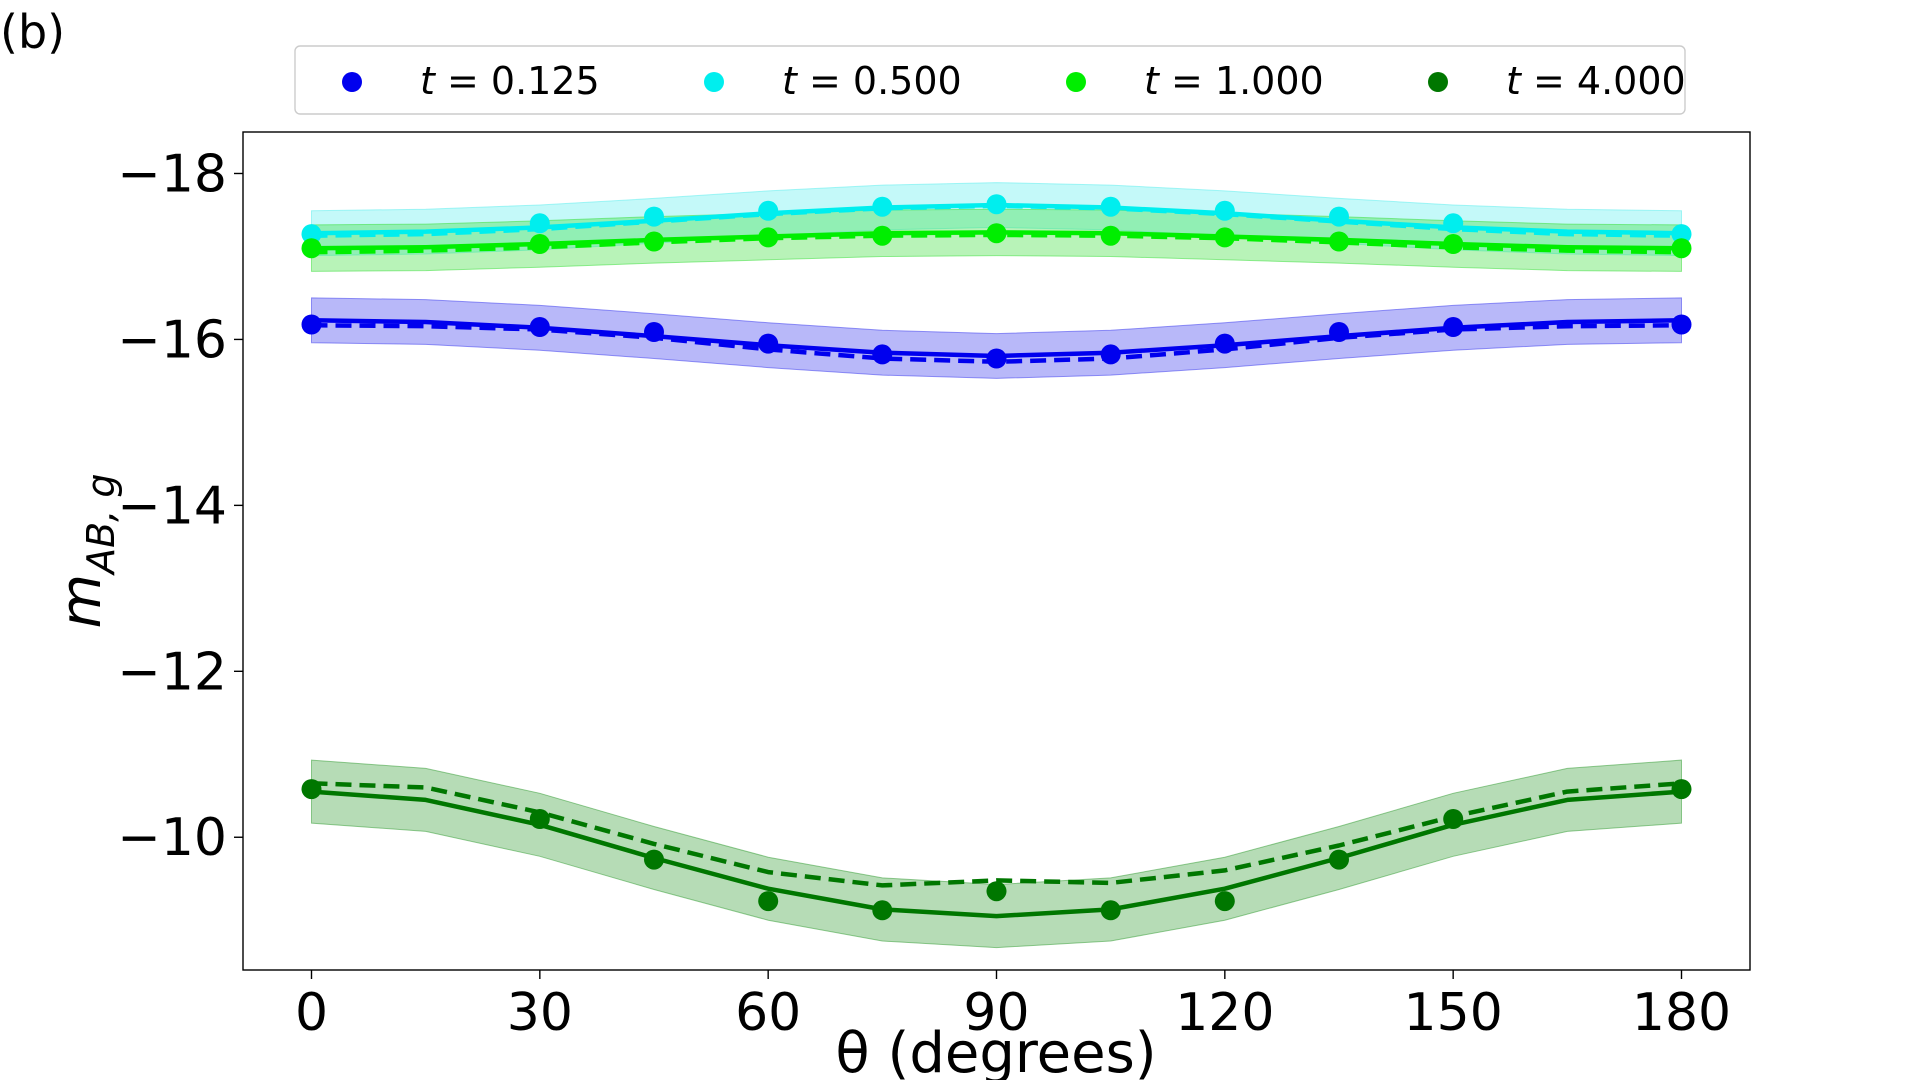 This screenshot has width=1920, height=1080. I want to click on x-tick-label: 60, so click(768, 1013).